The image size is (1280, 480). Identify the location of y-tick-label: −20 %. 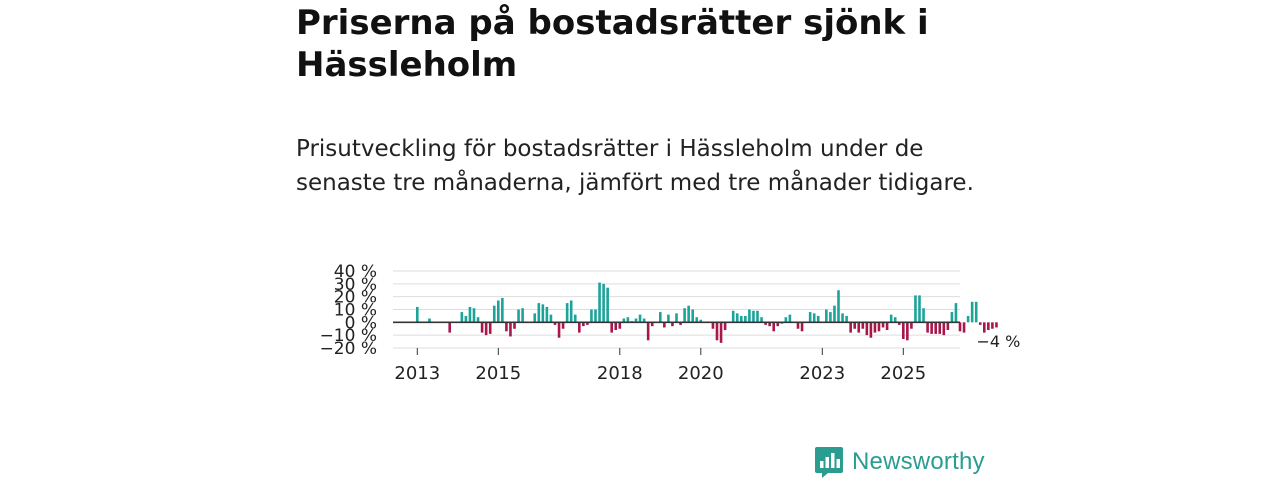
(348, 349).